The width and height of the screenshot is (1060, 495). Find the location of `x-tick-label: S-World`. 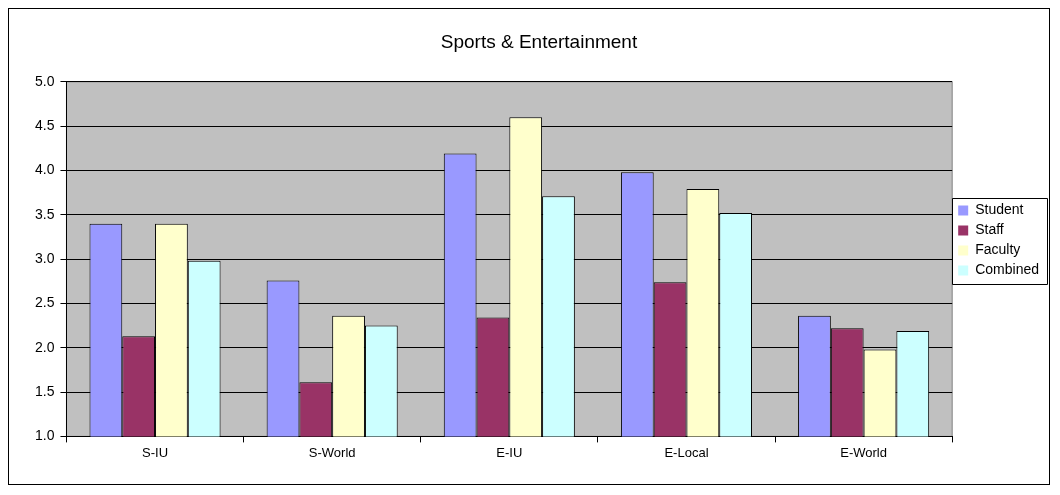

x-tick-label: S-World is located at coordinates (332, 452).